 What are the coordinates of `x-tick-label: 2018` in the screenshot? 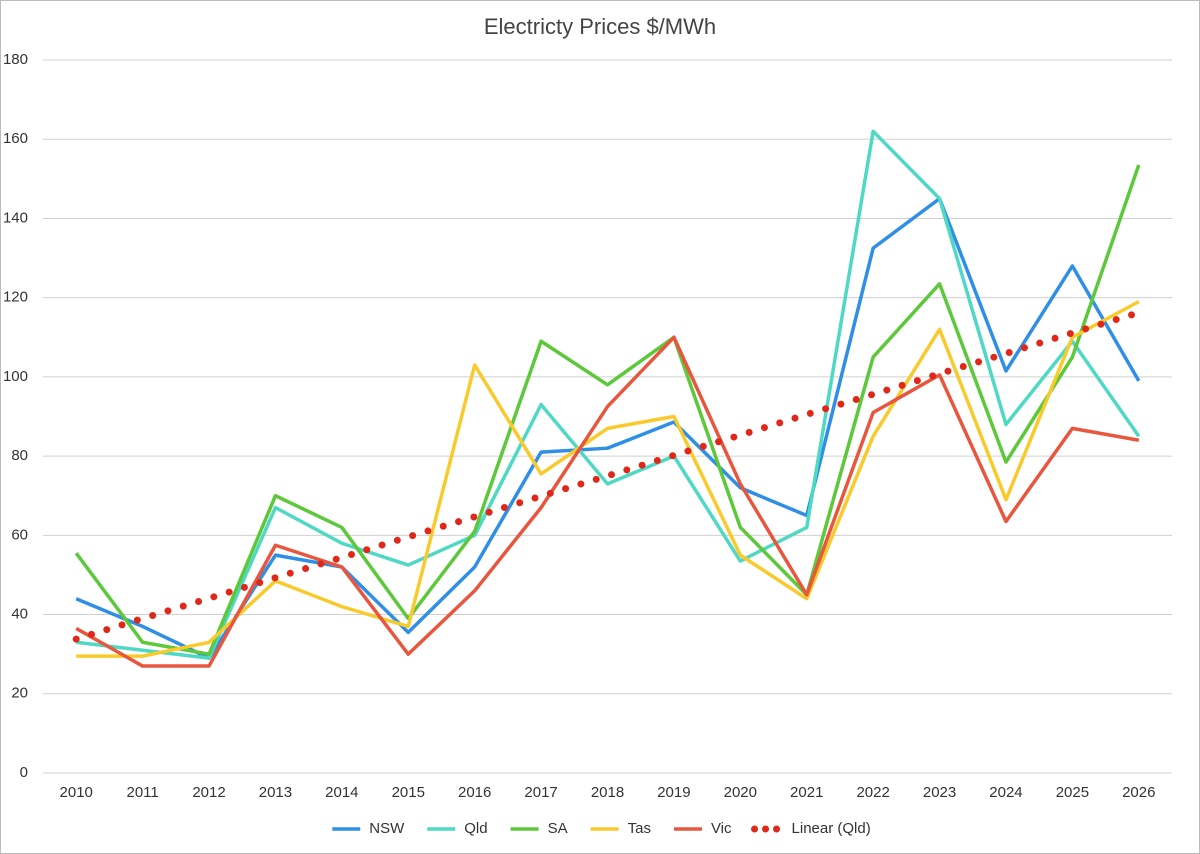 It's located at (607, 792).